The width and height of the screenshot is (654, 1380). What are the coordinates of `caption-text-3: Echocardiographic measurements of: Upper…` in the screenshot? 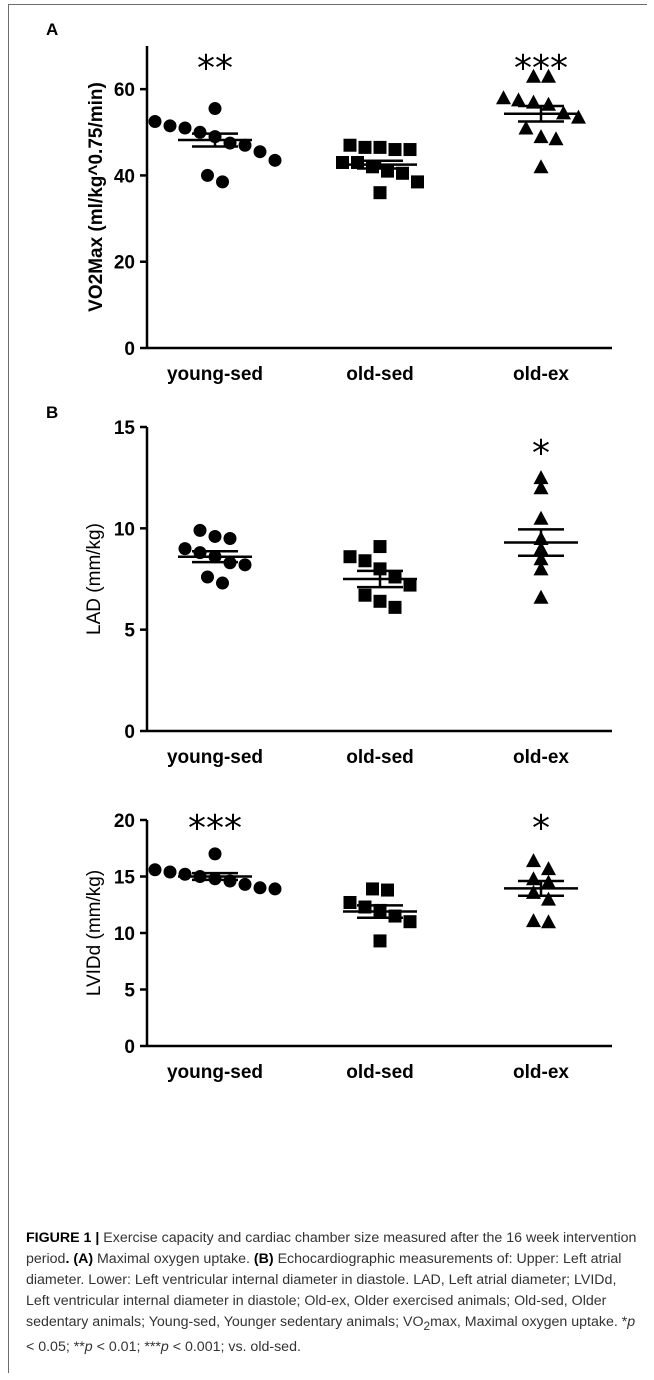 It's located at (324, 1290).